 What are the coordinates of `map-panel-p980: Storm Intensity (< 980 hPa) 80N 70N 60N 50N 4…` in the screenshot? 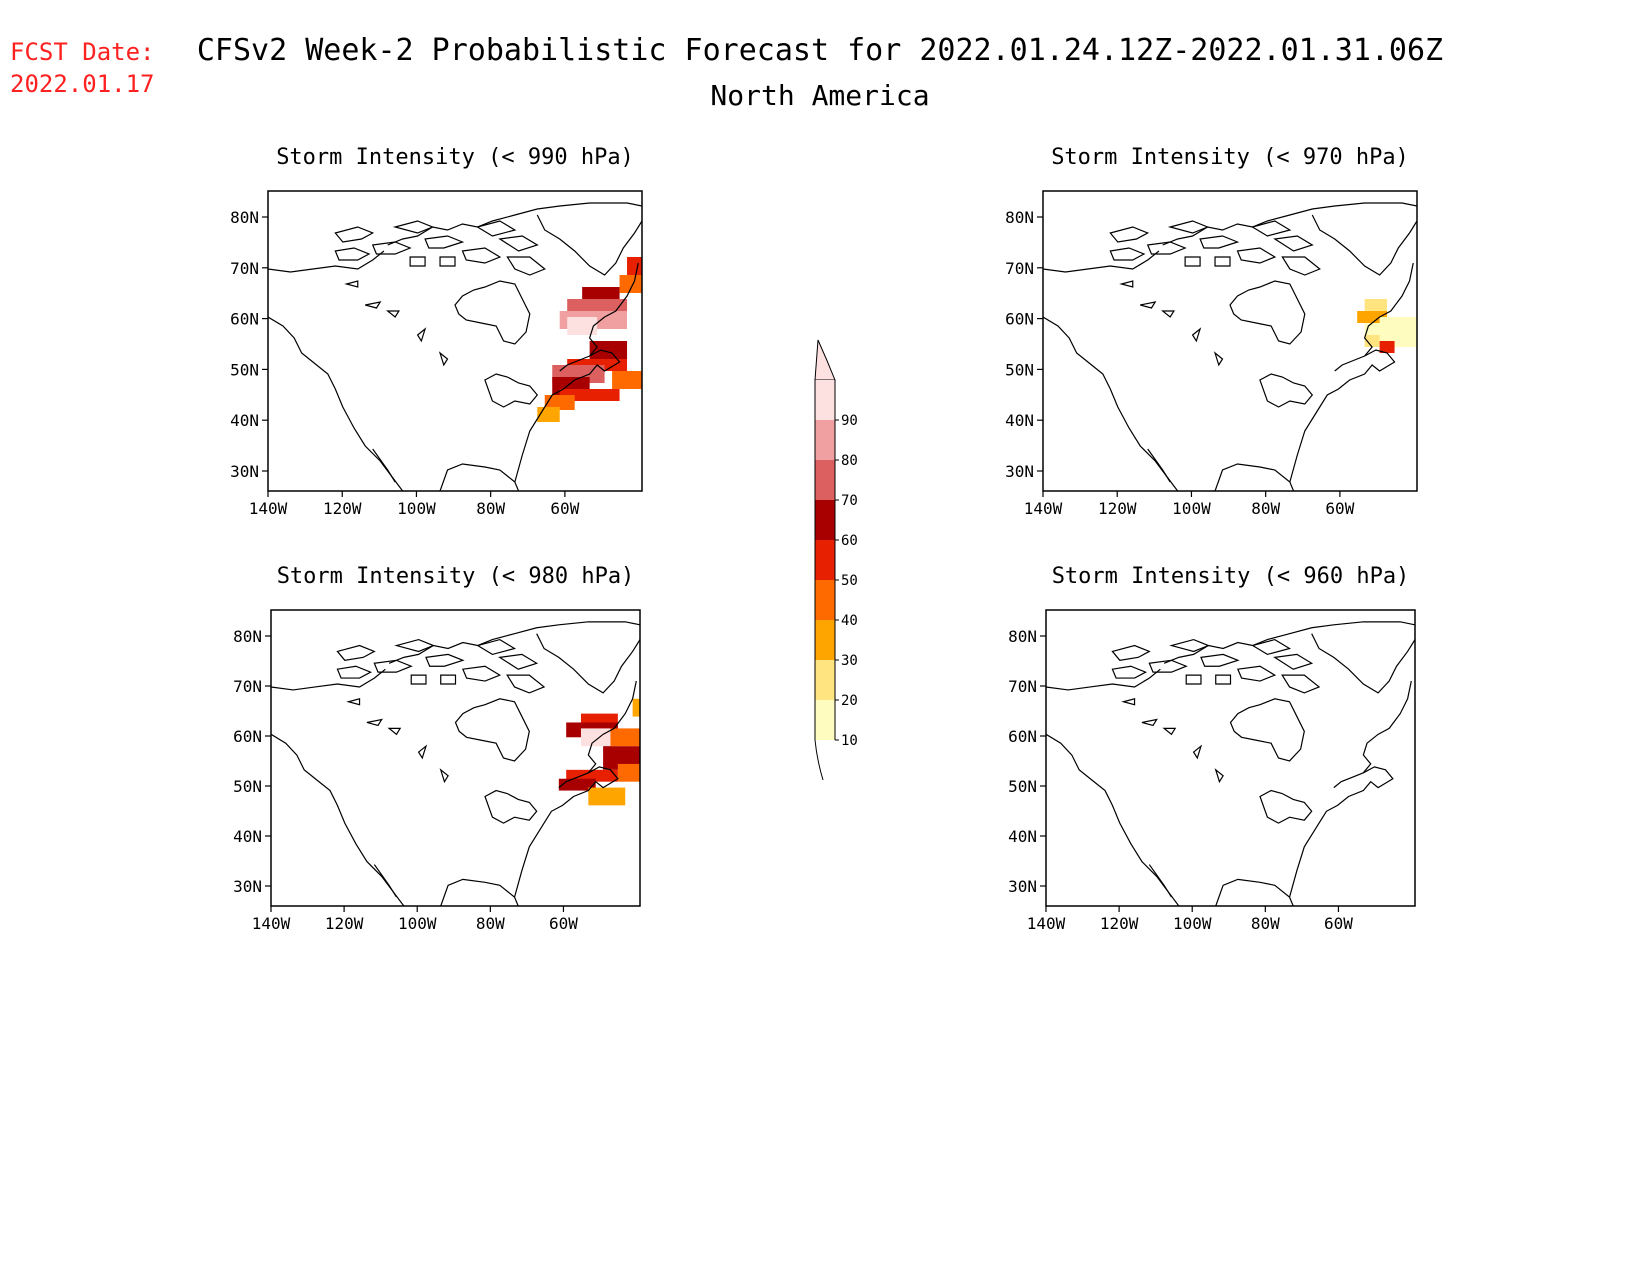 It's located at (437, 748).